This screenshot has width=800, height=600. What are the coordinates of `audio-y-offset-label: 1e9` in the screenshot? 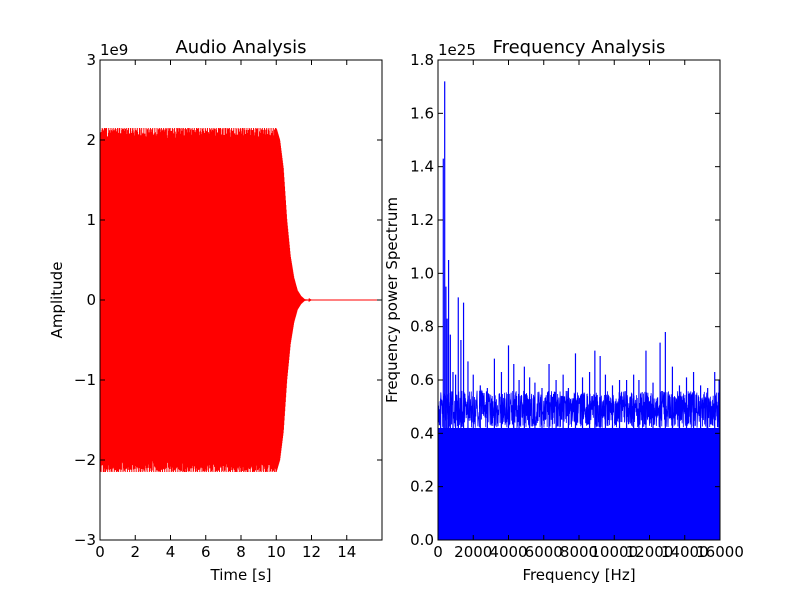 It's located at (114, 50).